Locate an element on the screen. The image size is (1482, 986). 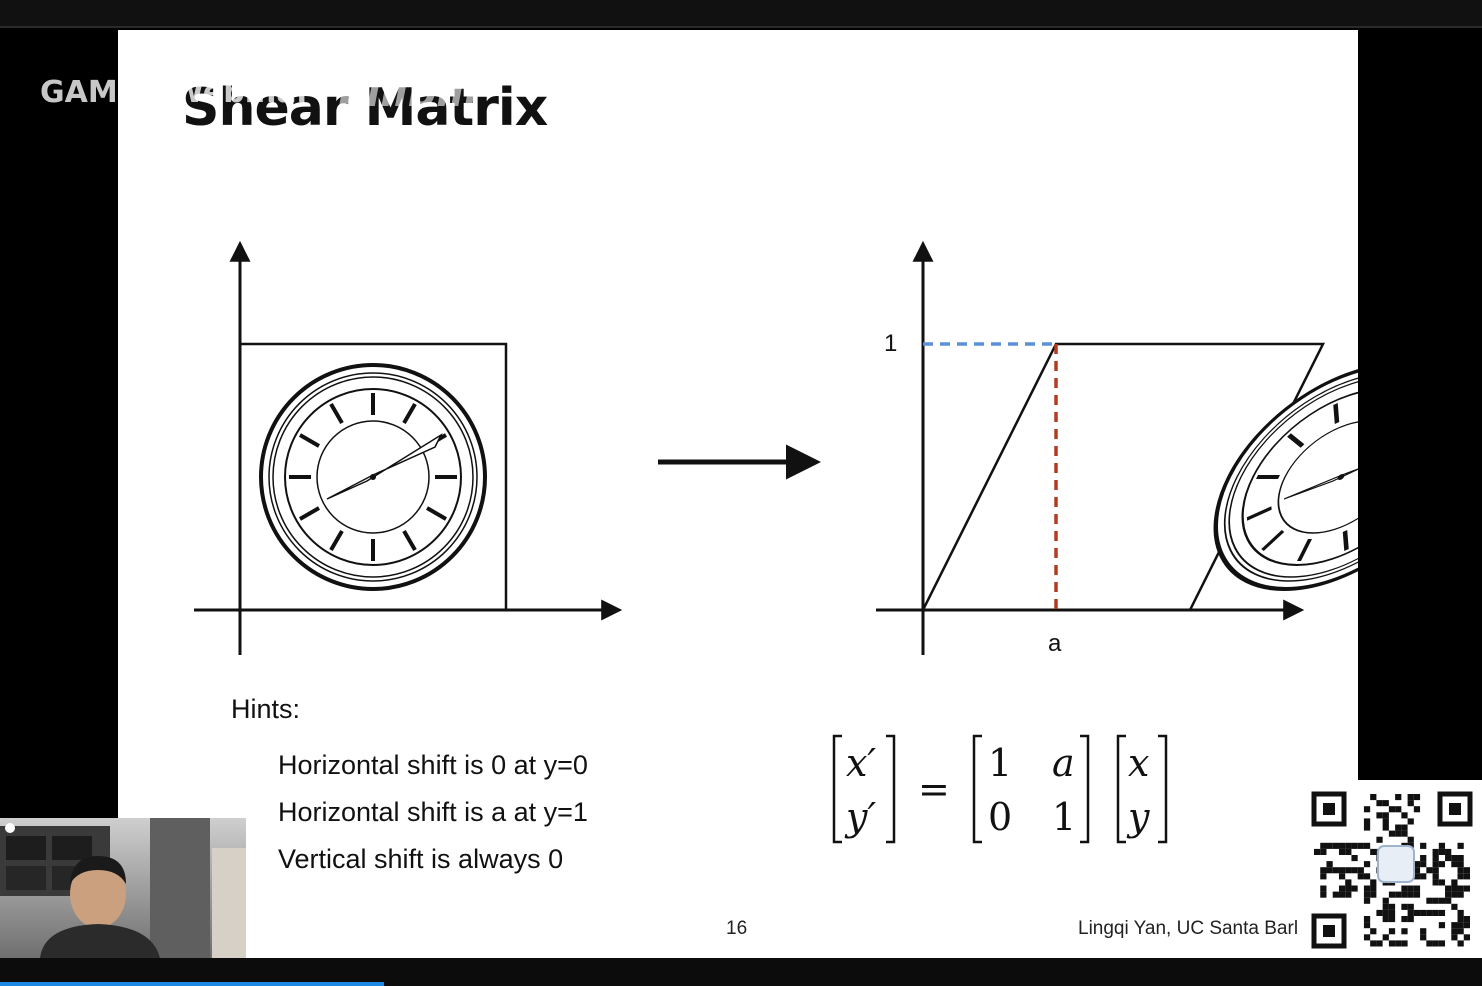
shear-matrix-equation: x′ y′ = 1 a 0 1 x y is located at coordinates (1000, 789).